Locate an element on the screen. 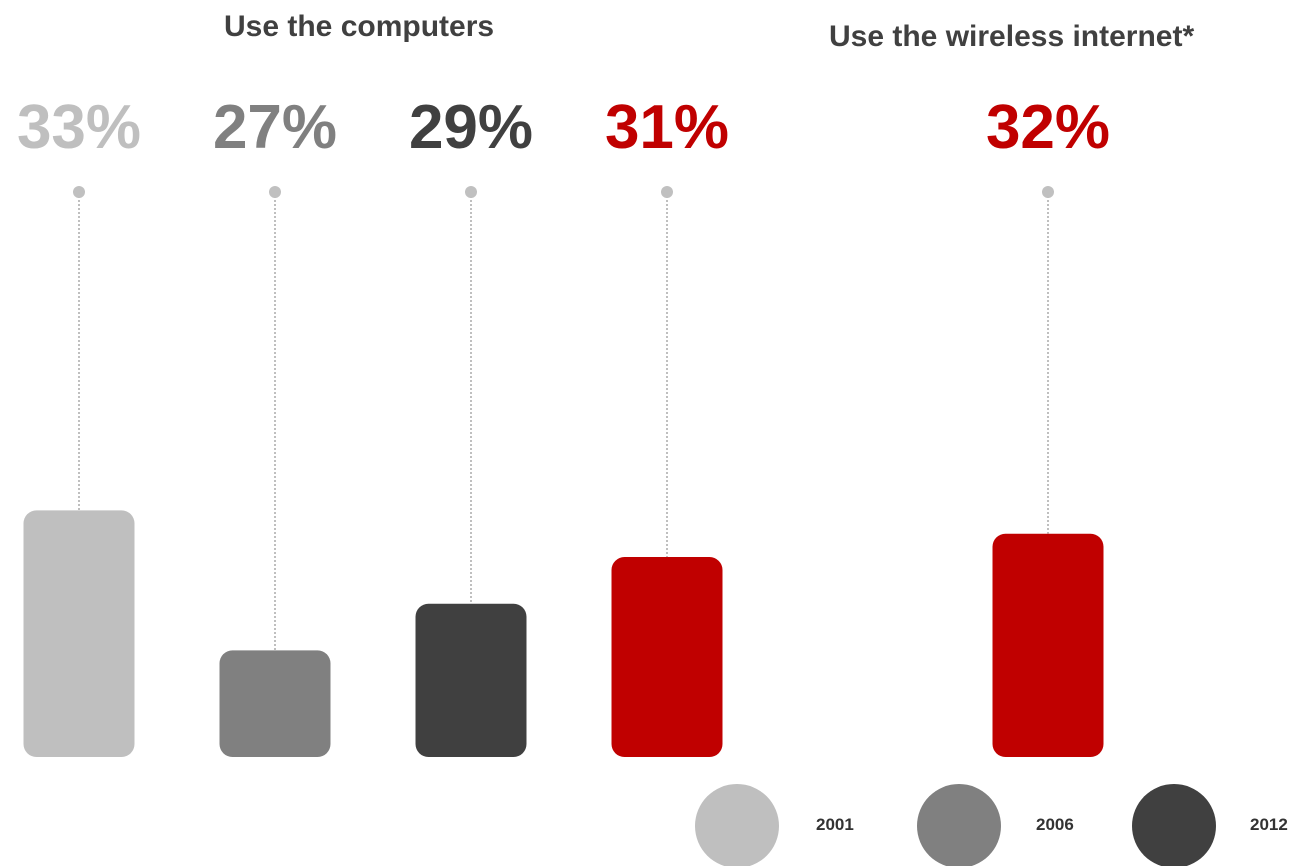  value-label-0-2001: 33% is located at coordinates (79, 127).